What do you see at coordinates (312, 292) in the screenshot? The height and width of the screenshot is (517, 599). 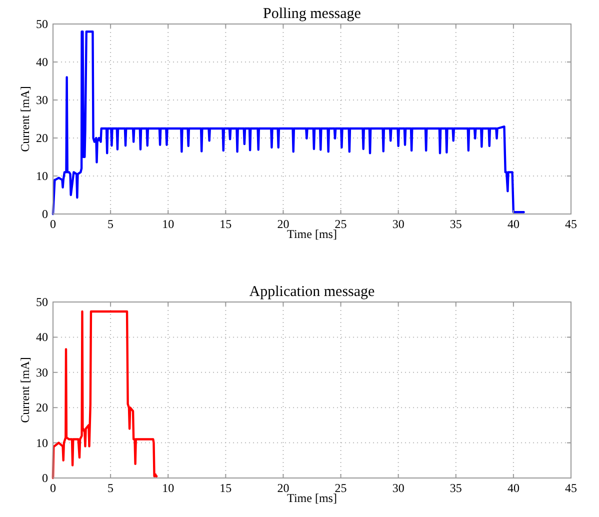 I see `chart-title: Application message` at bounding box center [312, 292].